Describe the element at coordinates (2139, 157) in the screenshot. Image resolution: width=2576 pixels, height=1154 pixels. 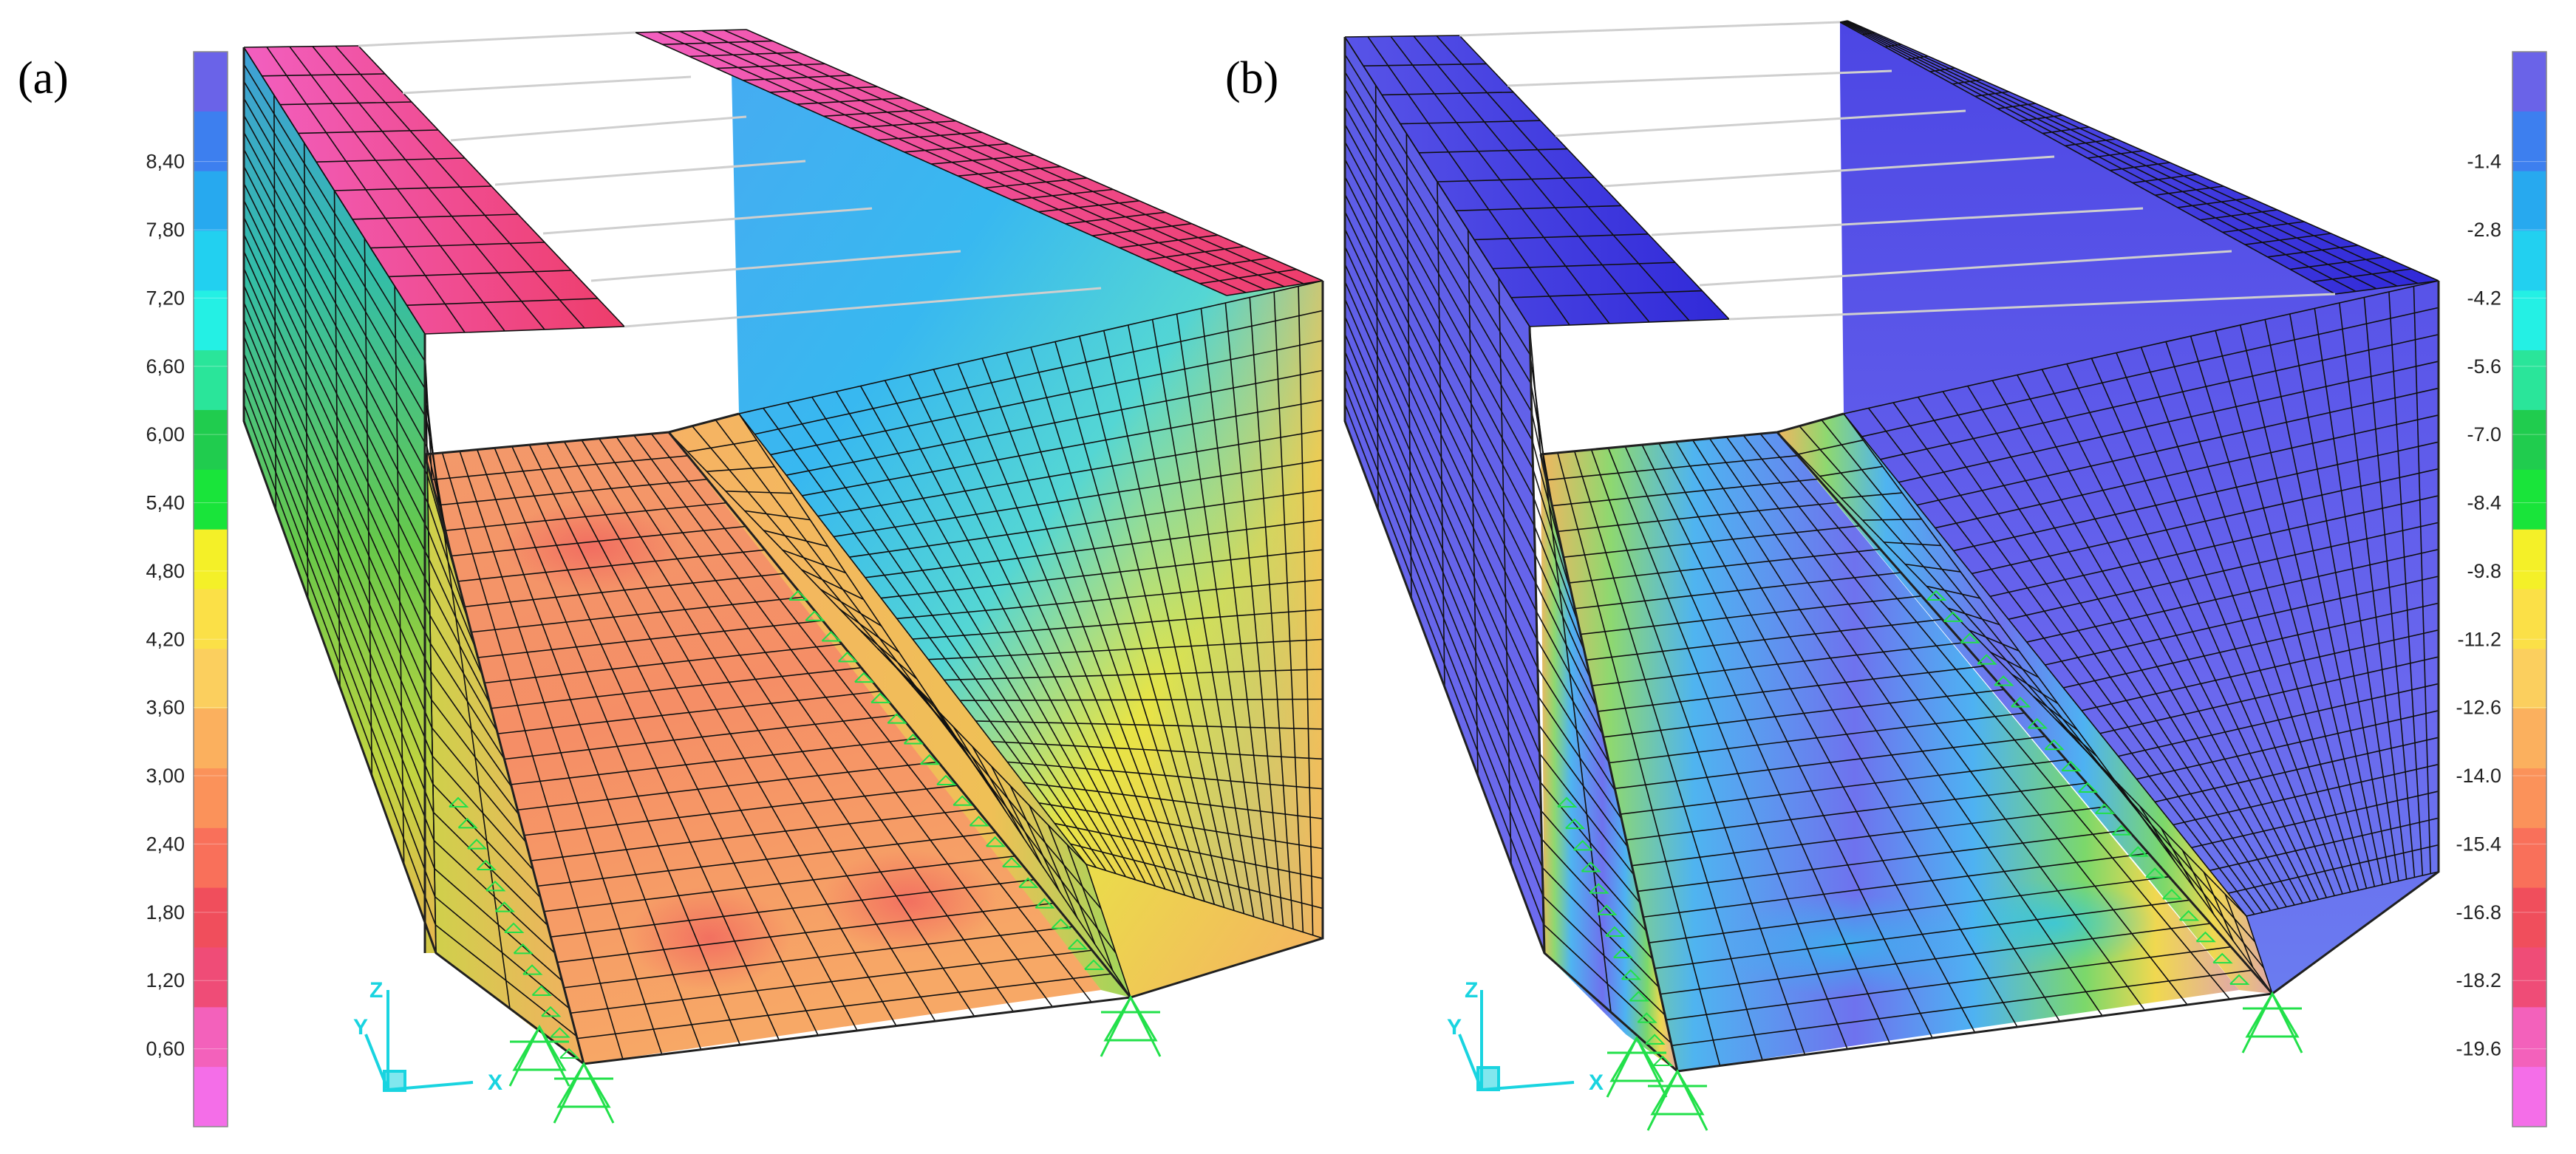
I see `panel-b-top-flange-right` at that location.